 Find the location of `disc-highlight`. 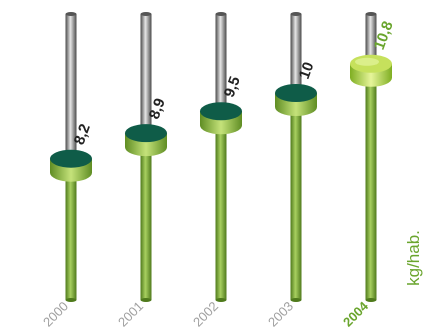

disc-highlight is located at coordinates (367, 61).